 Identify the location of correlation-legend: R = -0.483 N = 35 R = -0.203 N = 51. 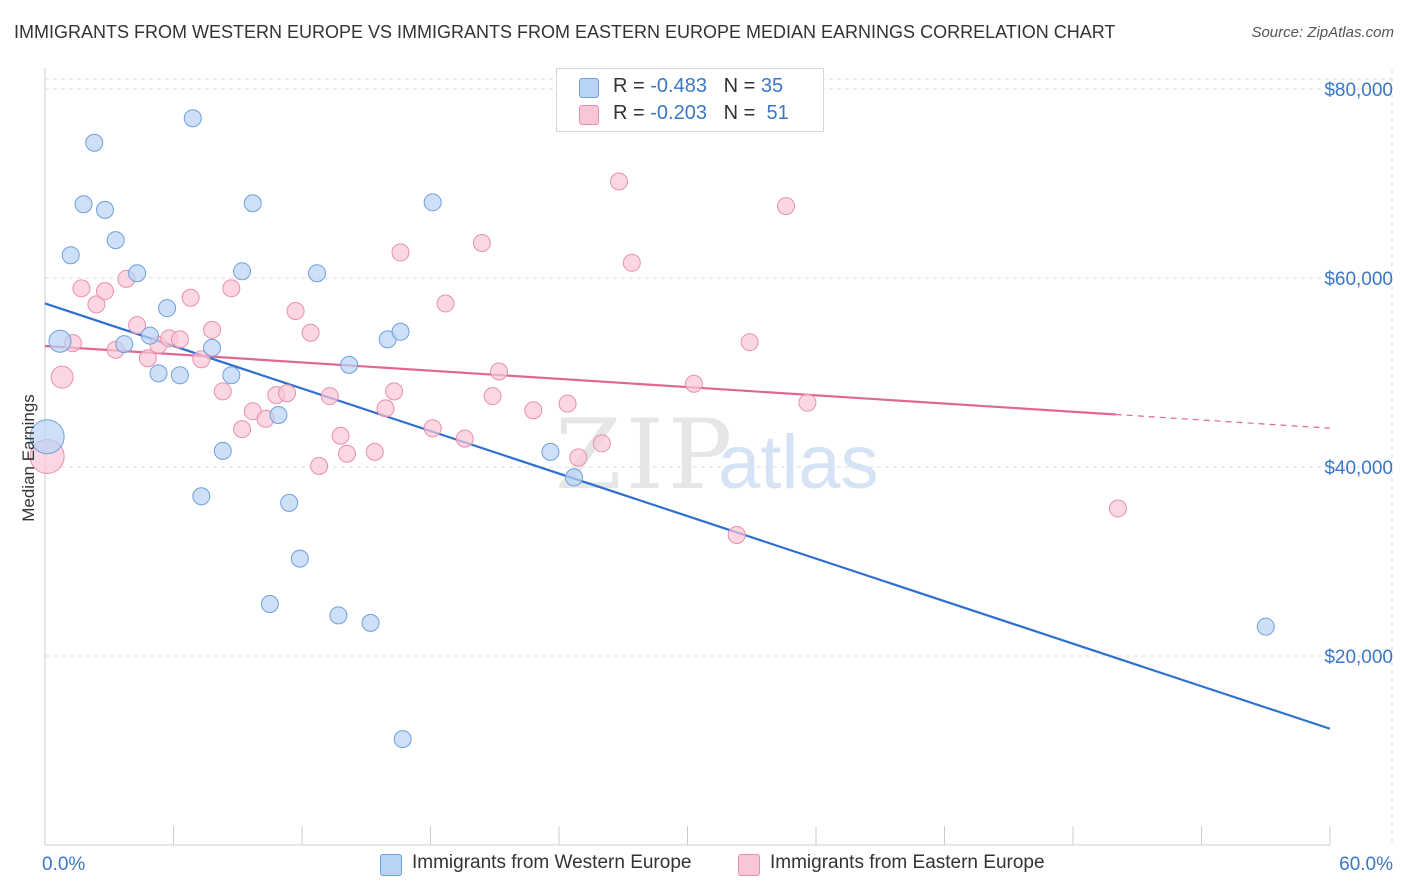
(690, 100).